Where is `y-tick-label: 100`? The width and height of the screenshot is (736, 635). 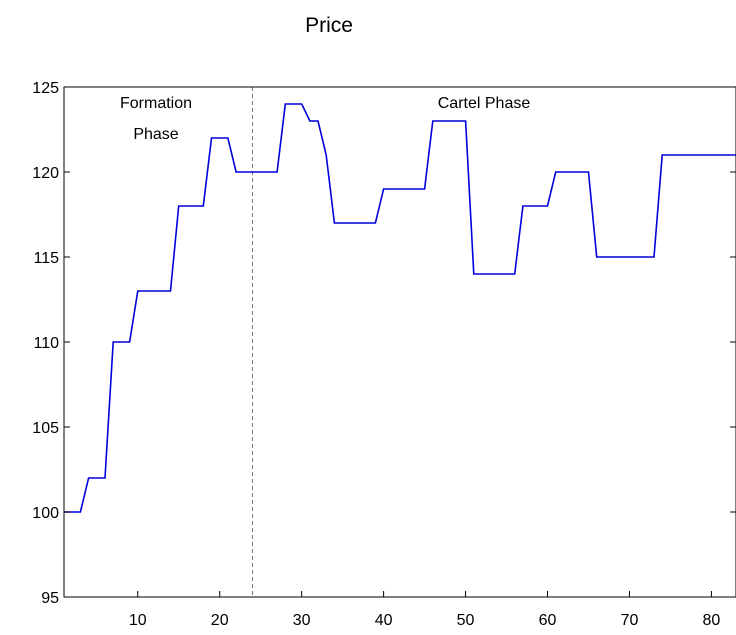 y-tick-label: 100 is located at coordinates (45, 513).